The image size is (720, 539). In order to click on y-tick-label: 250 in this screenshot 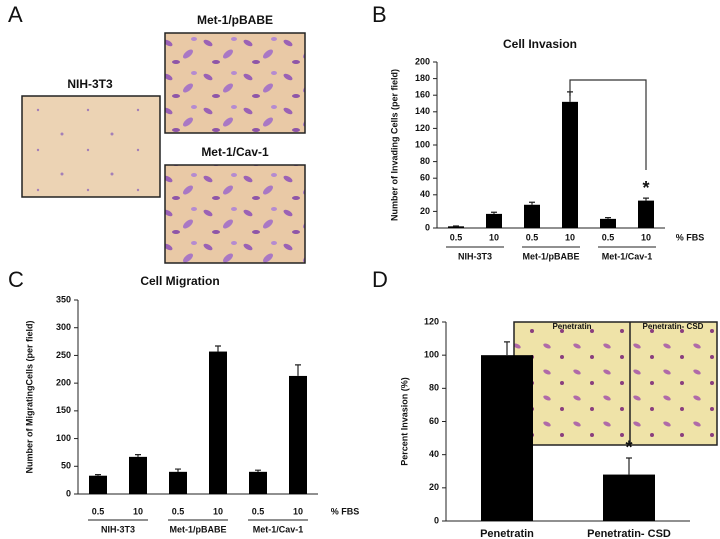, I will do `click(63, 355)`.